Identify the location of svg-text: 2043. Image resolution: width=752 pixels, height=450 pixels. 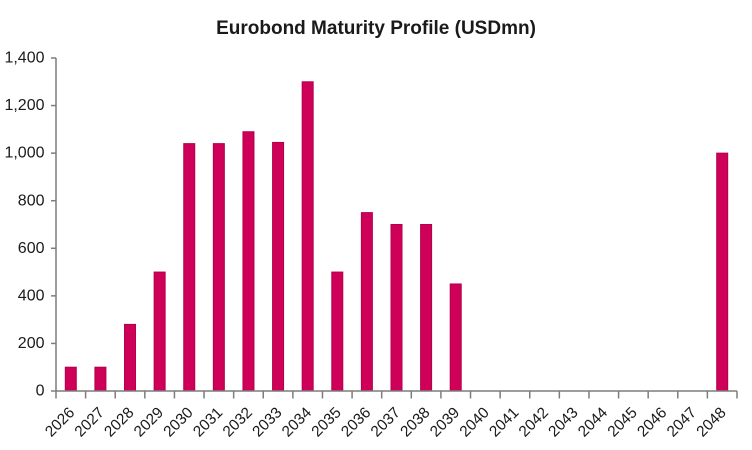
(563, 422).